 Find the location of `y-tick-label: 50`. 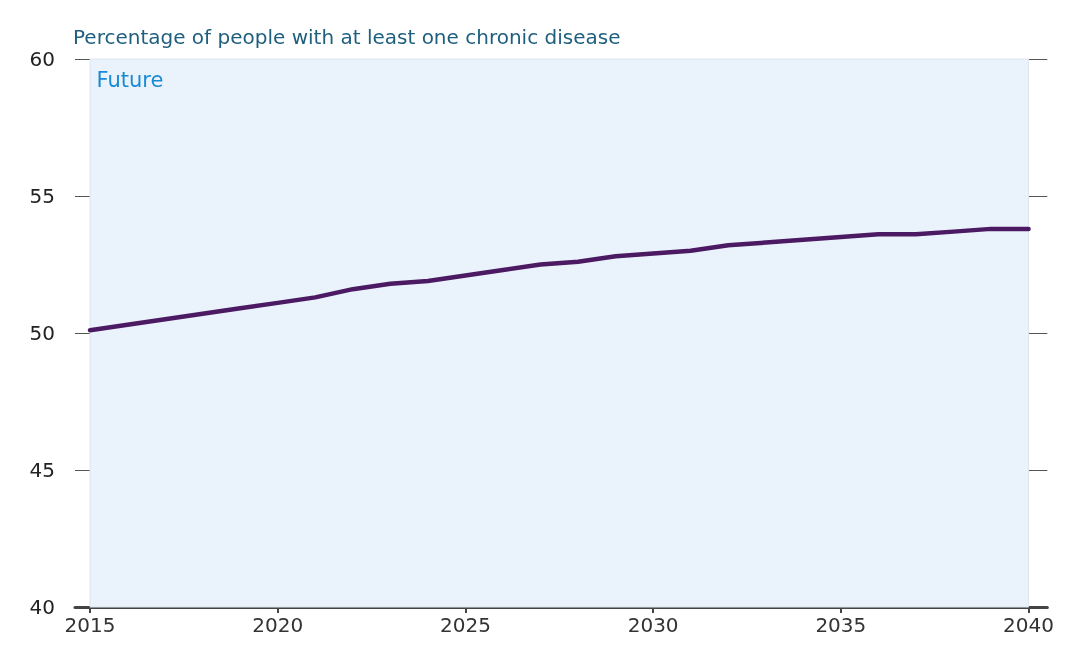

y-tick-label: 50 is located at coordinates (42, 333).